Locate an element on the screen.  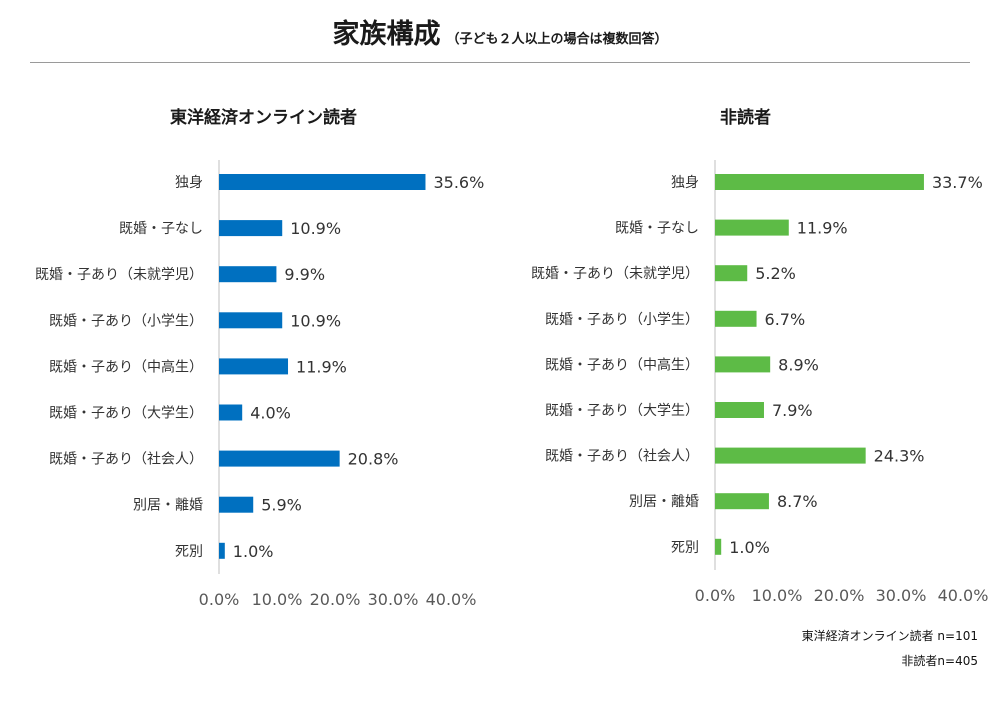
value-label: 5.9% is located at coordinates (281, 505).